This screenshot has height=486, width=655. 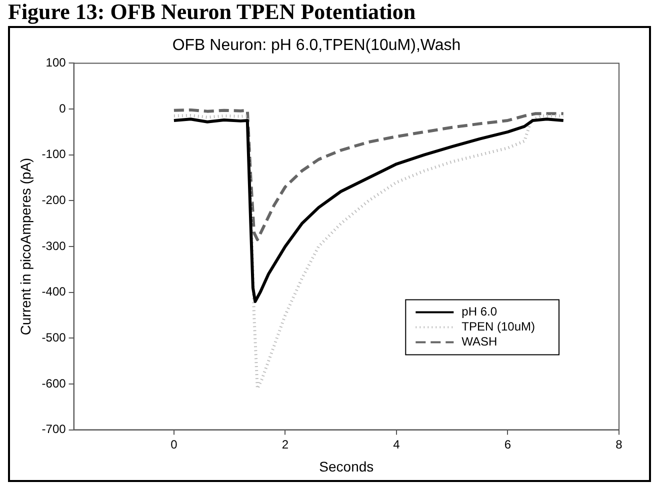 I want to click on chart-subtitle: OFB Neuron: pH 6.0,TPEN(10uM),Wash, so click(x=316, y=45).